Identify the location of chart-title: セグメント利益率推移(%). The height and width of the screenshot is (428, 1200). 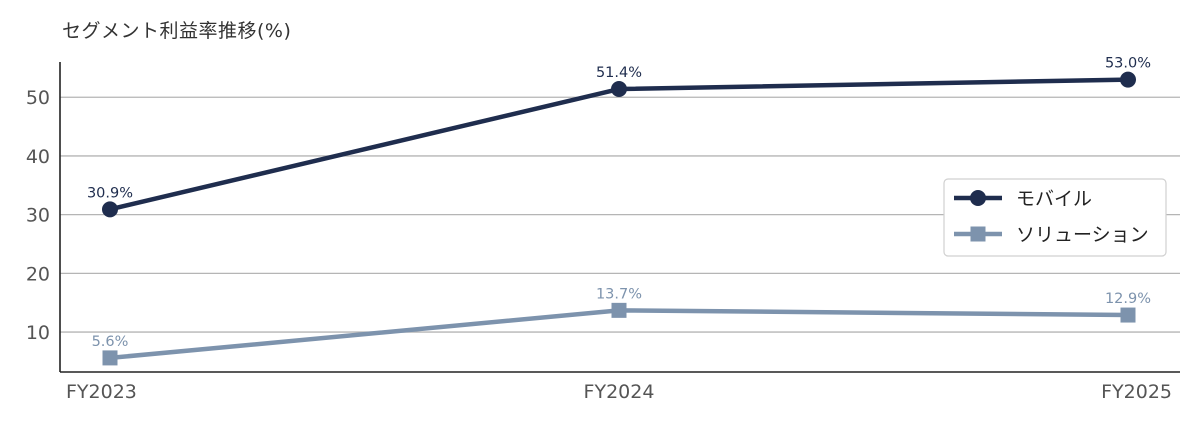
(177, 31).